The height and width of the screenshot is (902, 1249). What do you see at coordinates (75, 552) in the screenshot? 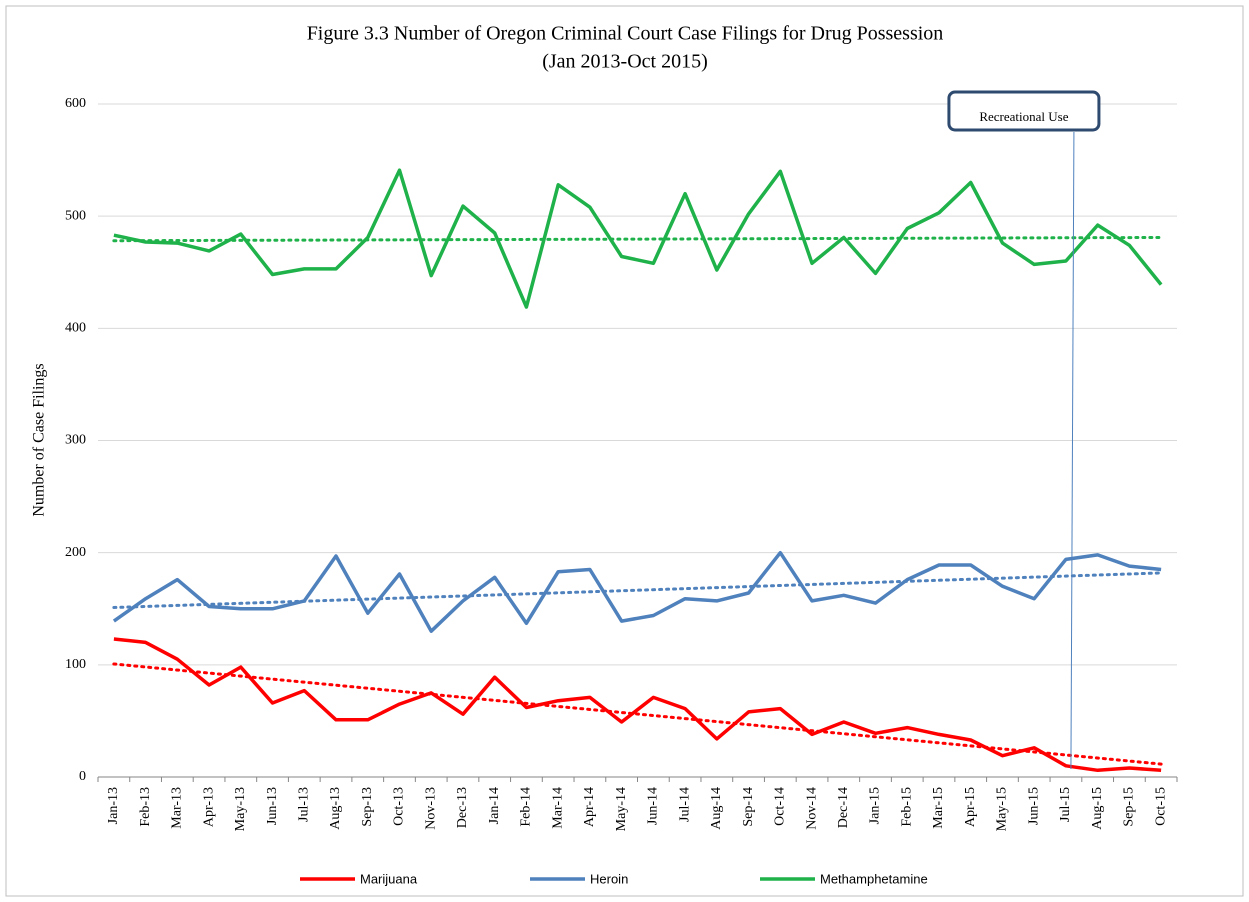
I see `y-tick-label: 200` at bounding box center [75, 552].